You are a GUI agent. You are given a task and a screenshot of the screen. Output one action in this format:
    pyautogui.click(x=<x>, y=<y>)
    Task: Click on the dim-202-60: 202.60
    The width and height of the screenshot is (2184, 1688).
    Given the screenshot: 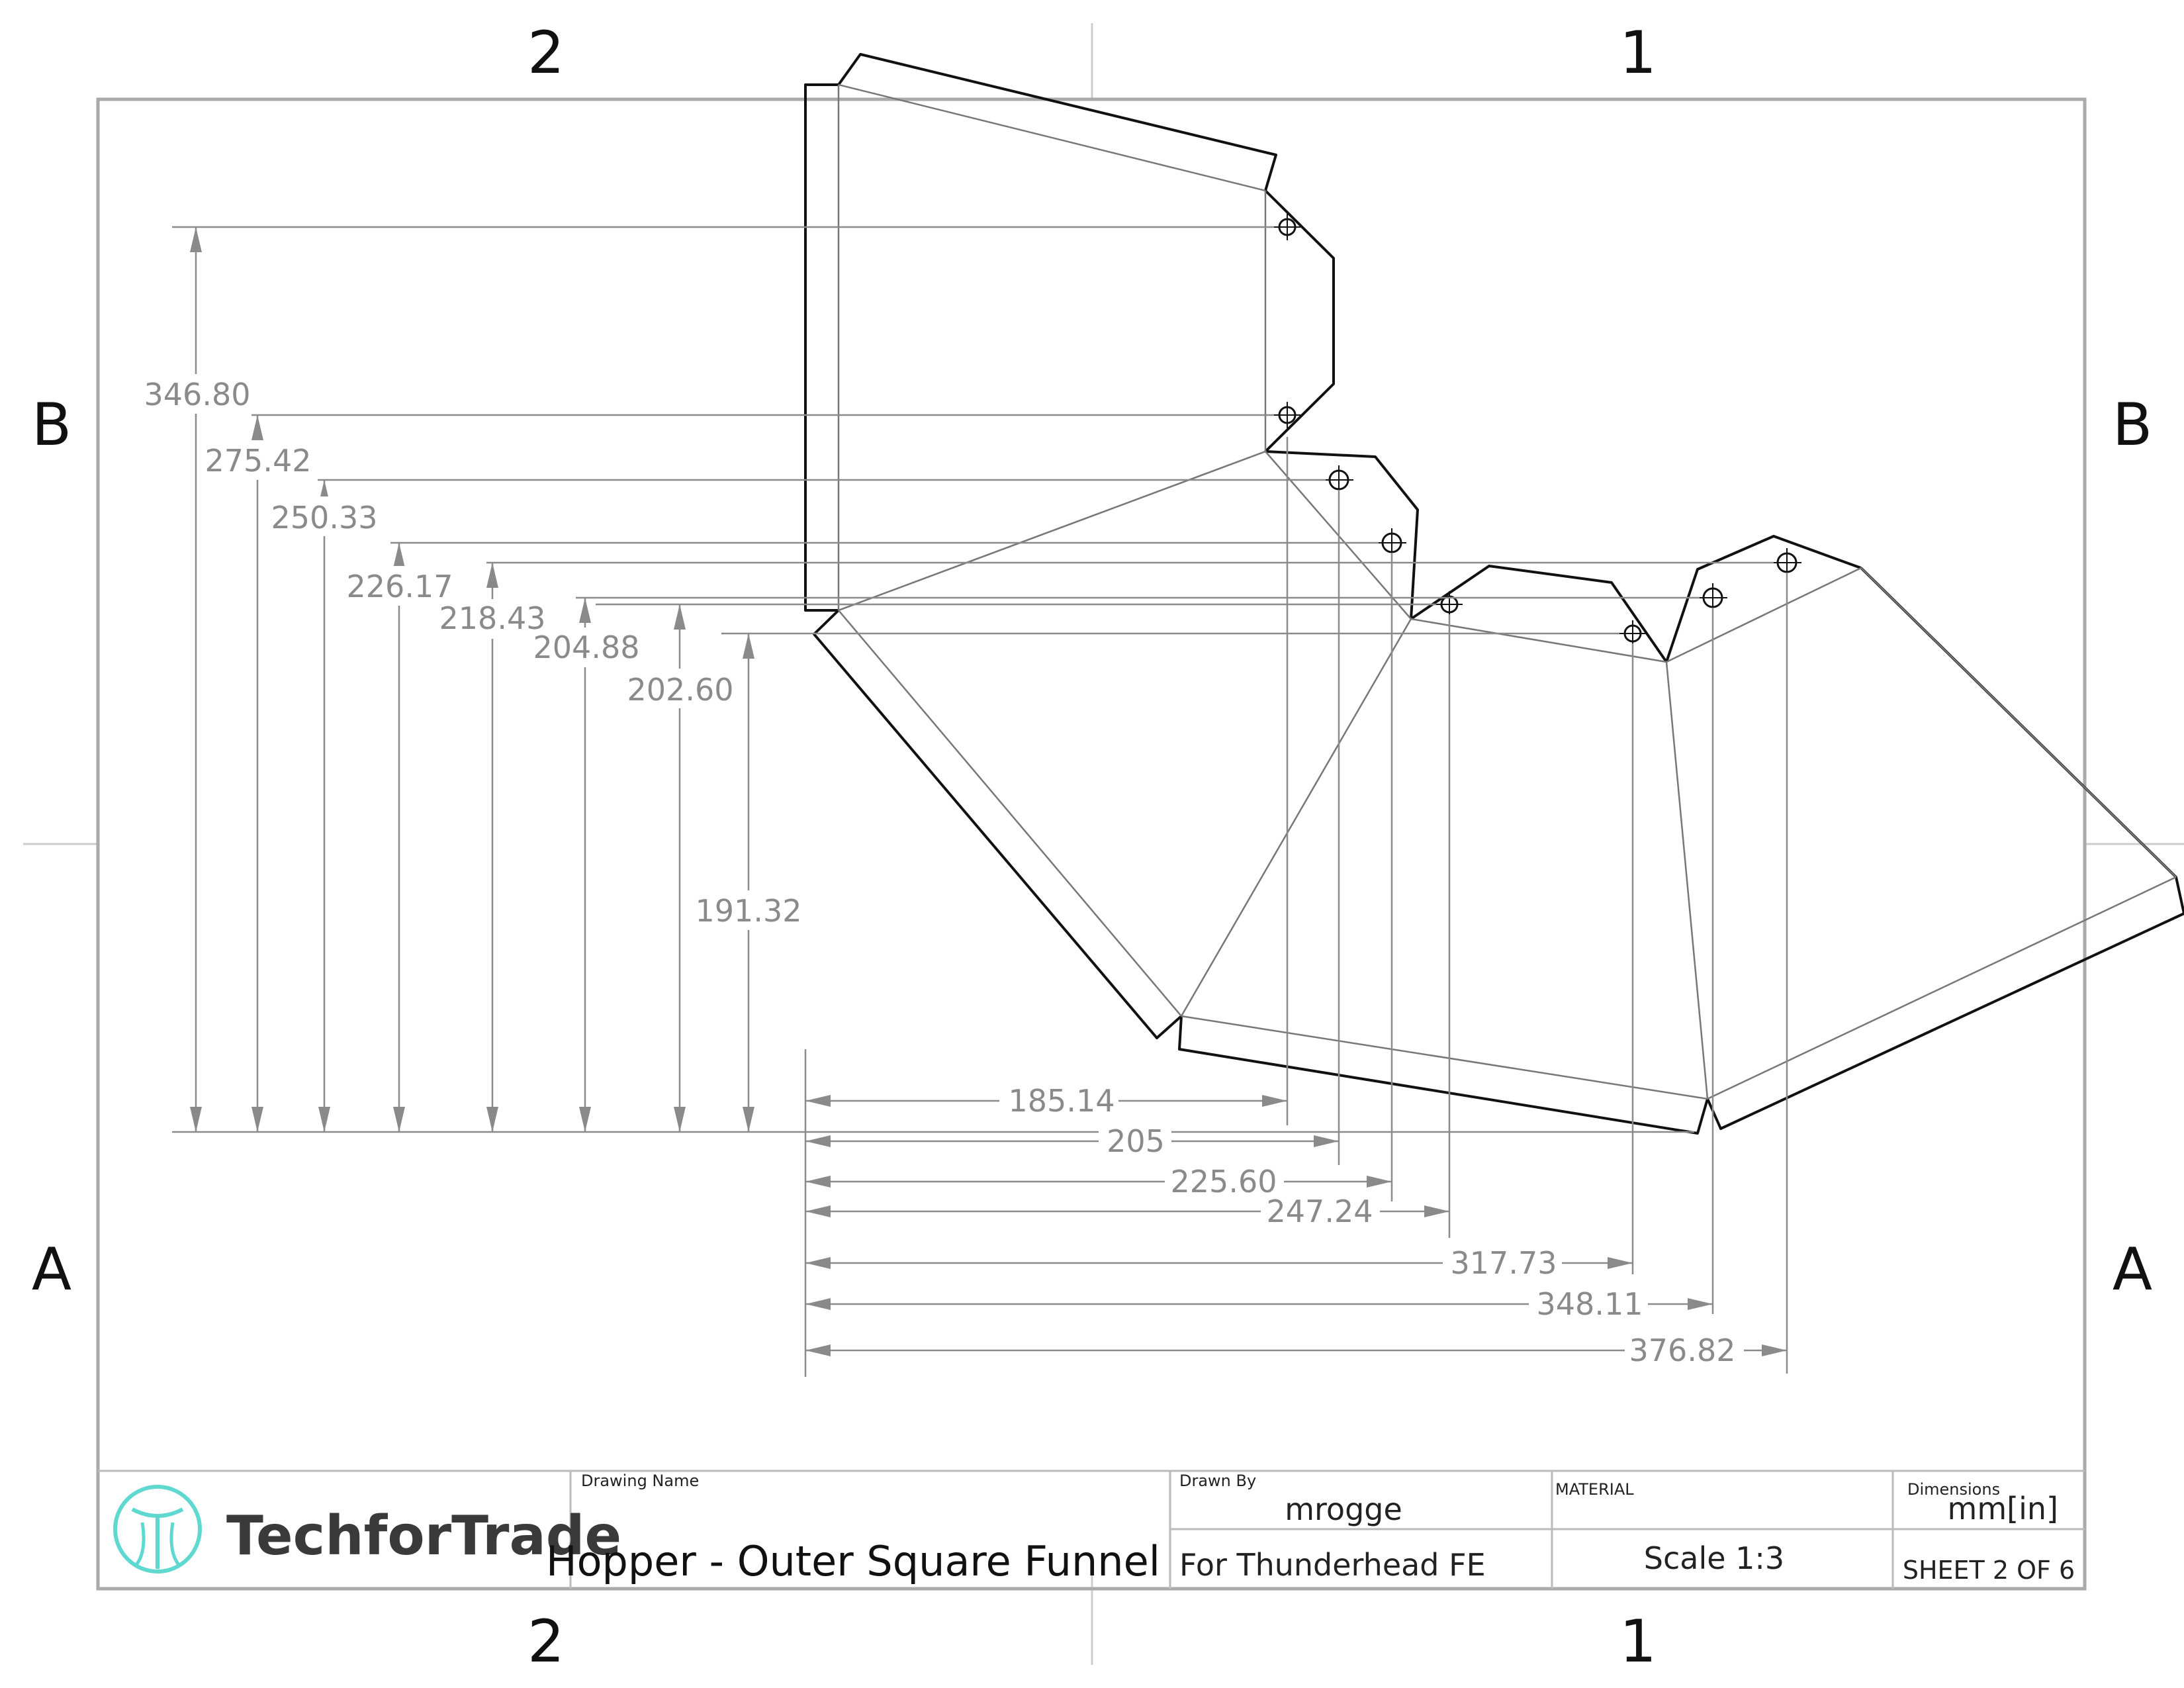 What is the action you would take?
    pyautogui.click(x=680, y=690)
    